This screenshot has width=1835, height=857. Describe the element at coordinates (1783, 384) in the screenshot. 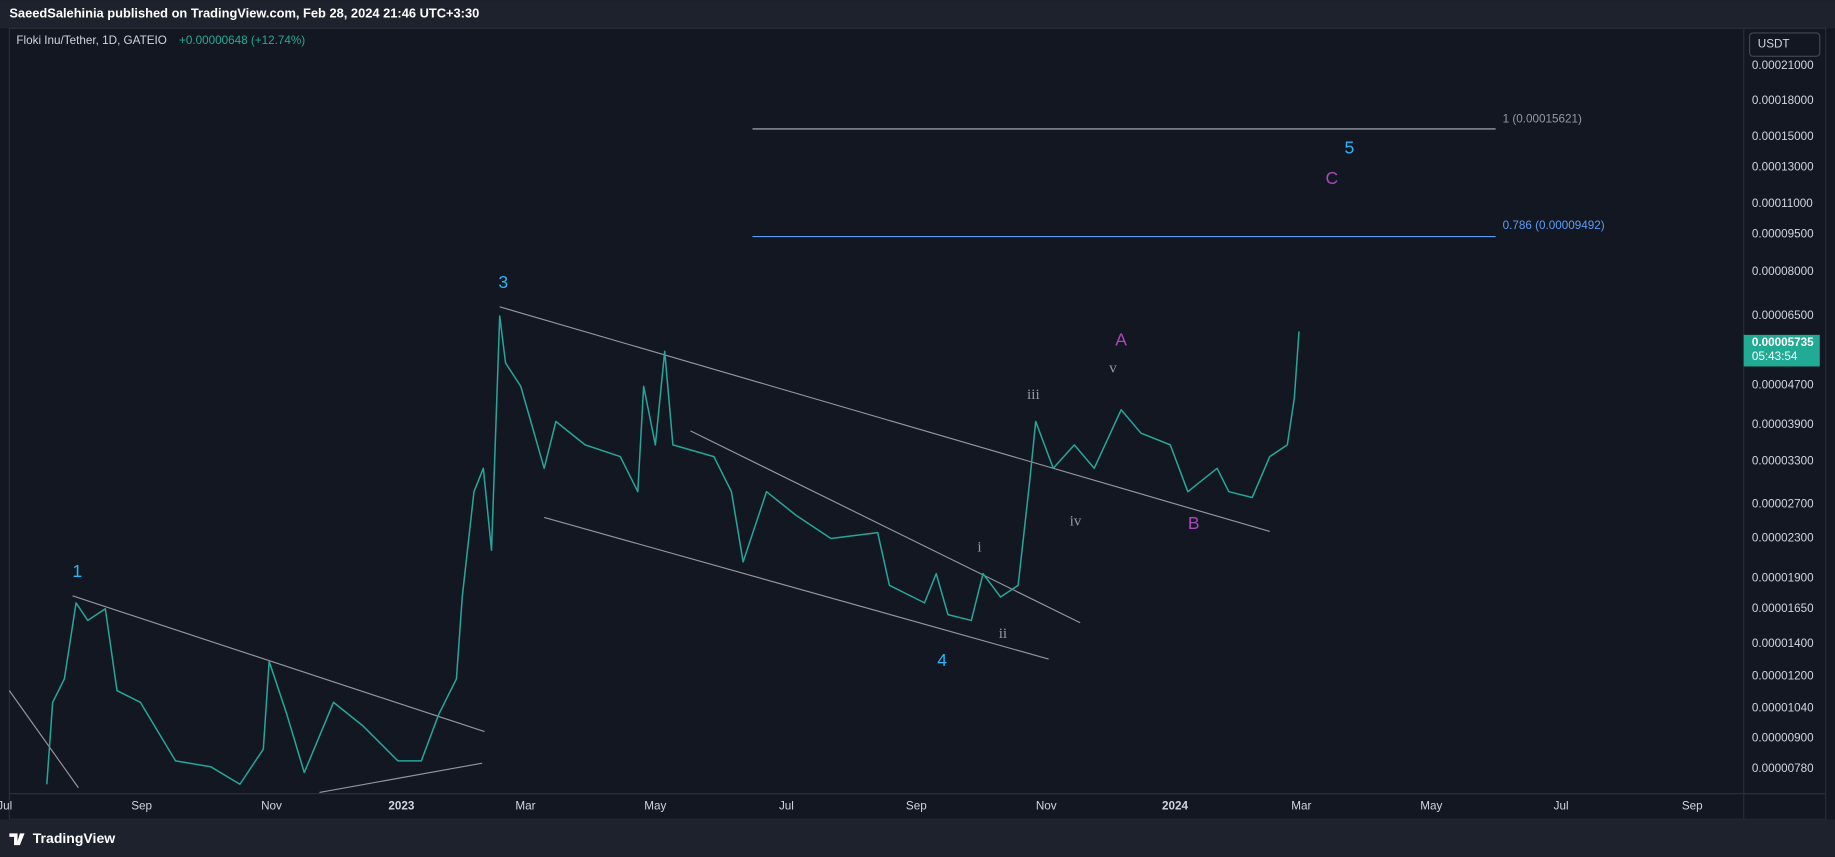

I see `price-label: 0.00004700` at that location.